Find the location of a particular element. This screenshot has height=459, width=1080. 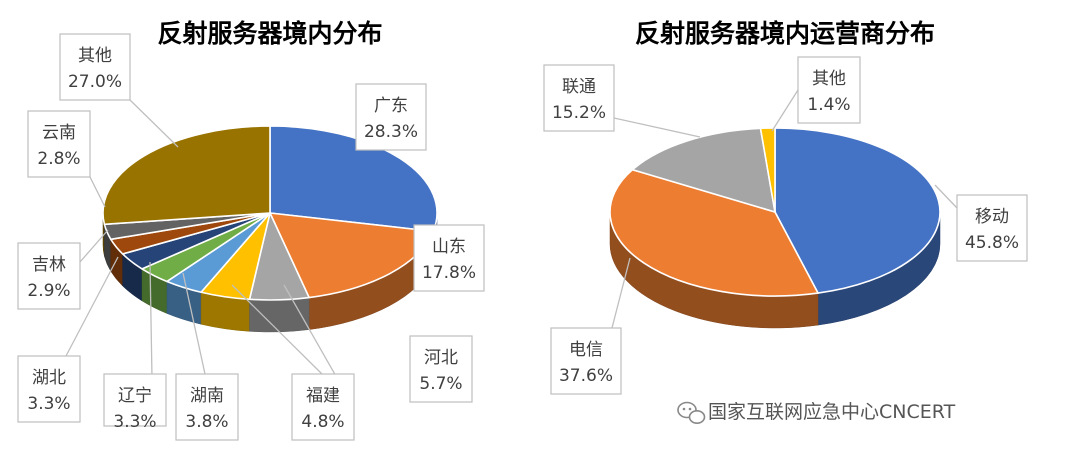

slice-value-label: 2.8% is located at coordinates (58, 159).